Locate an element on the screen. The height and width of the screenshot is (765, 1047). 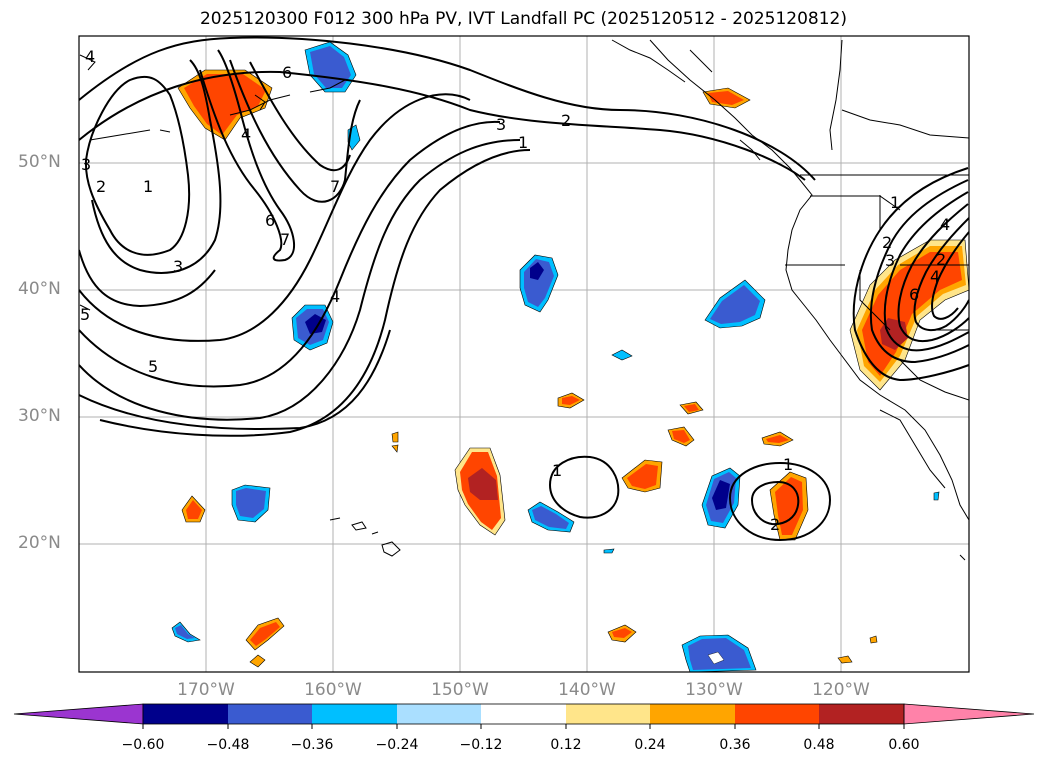
colorbar-tick-label: 0.12 is located at coordinates (566, 745).